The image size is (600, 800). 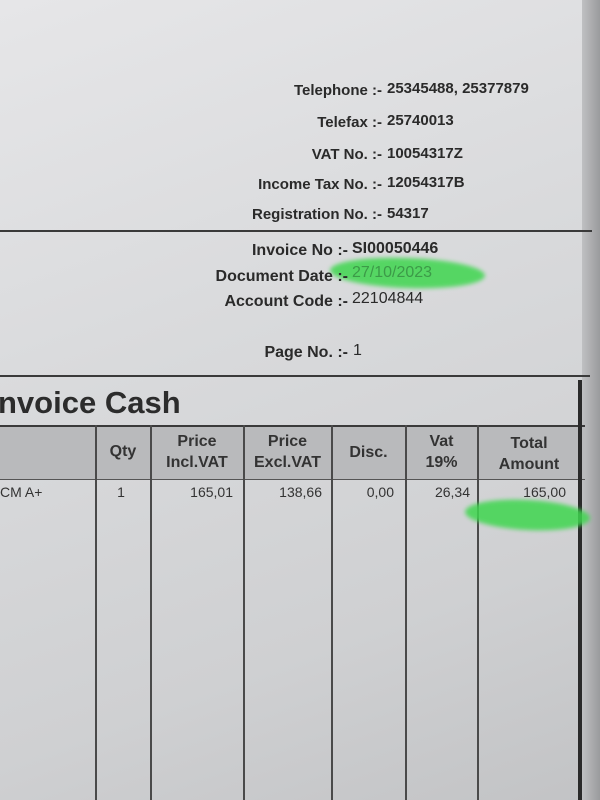 What do you see at coordinates (211, 492) in the screenshot?
I see `cell-price-incl-vat: 165,01` at bounding box center [211, 492].